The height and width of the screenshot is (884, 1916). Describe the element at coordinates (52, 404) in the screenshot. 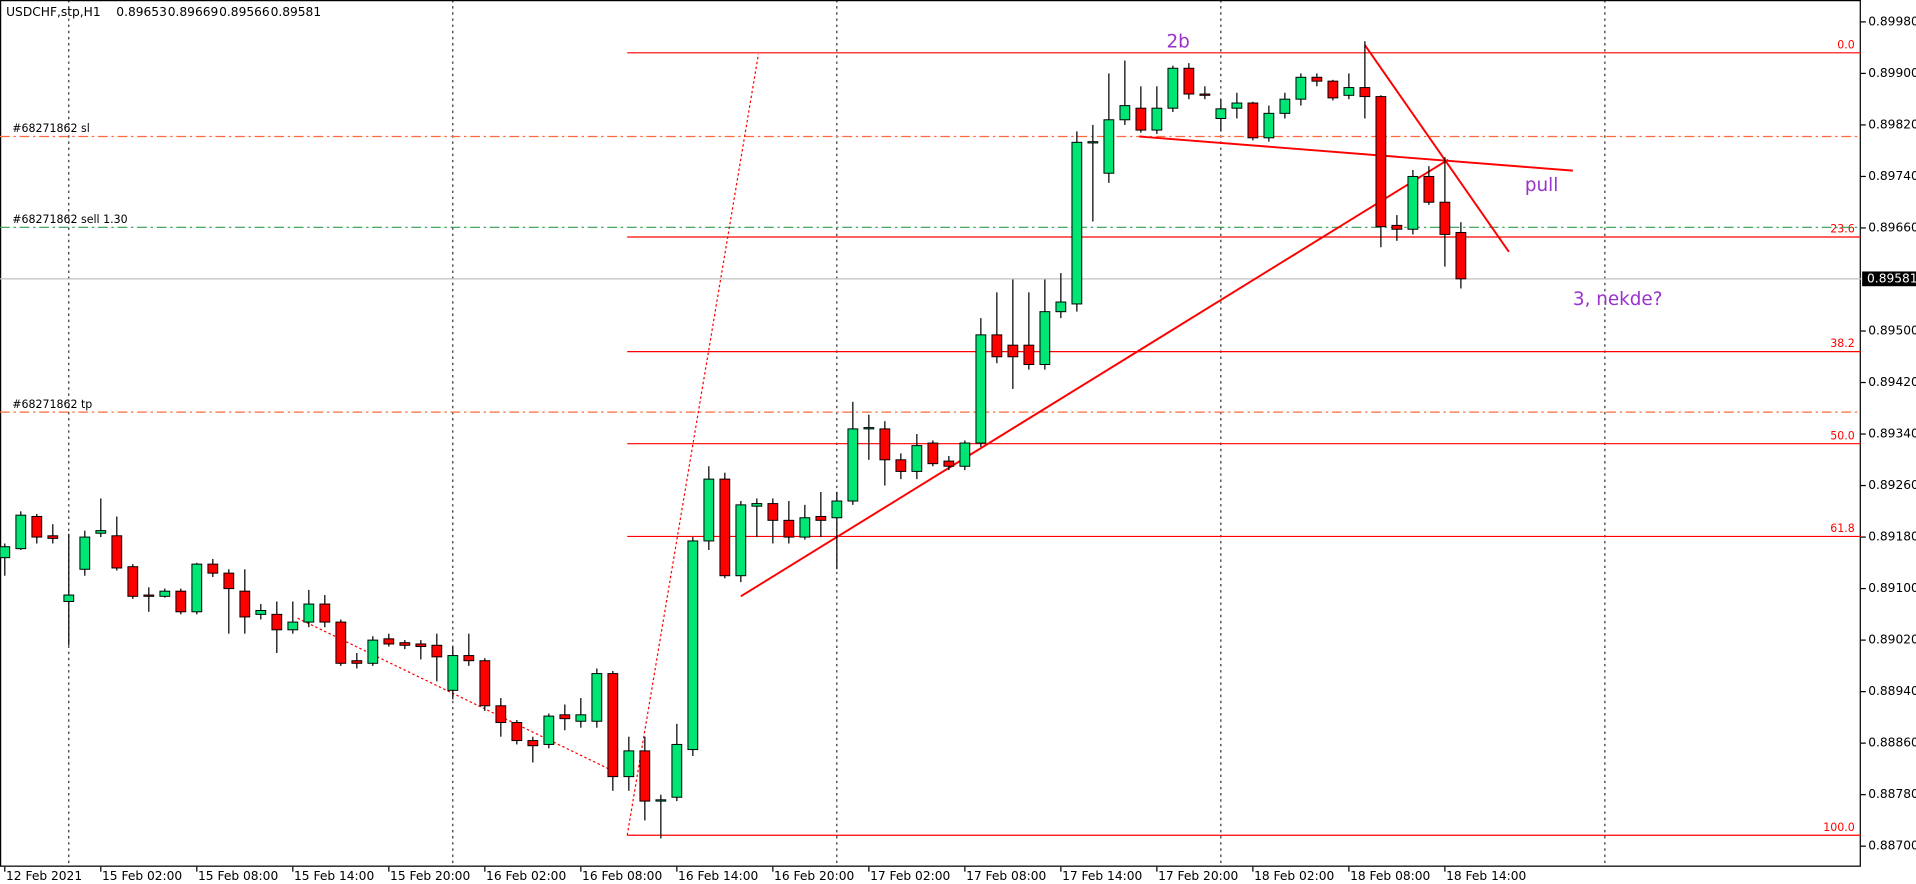

I see `order-label: #68271862 tp` at that location.